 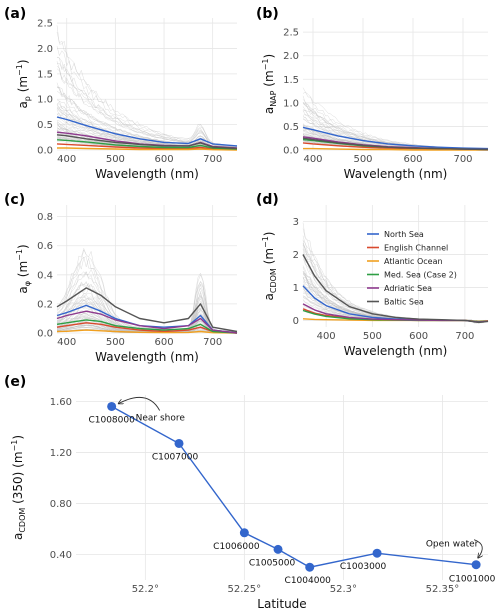 What do you see at coordinates (27, 98) in the screenshot?
I see `y-axis-label-sub: p` at bounding box center [27, 98].